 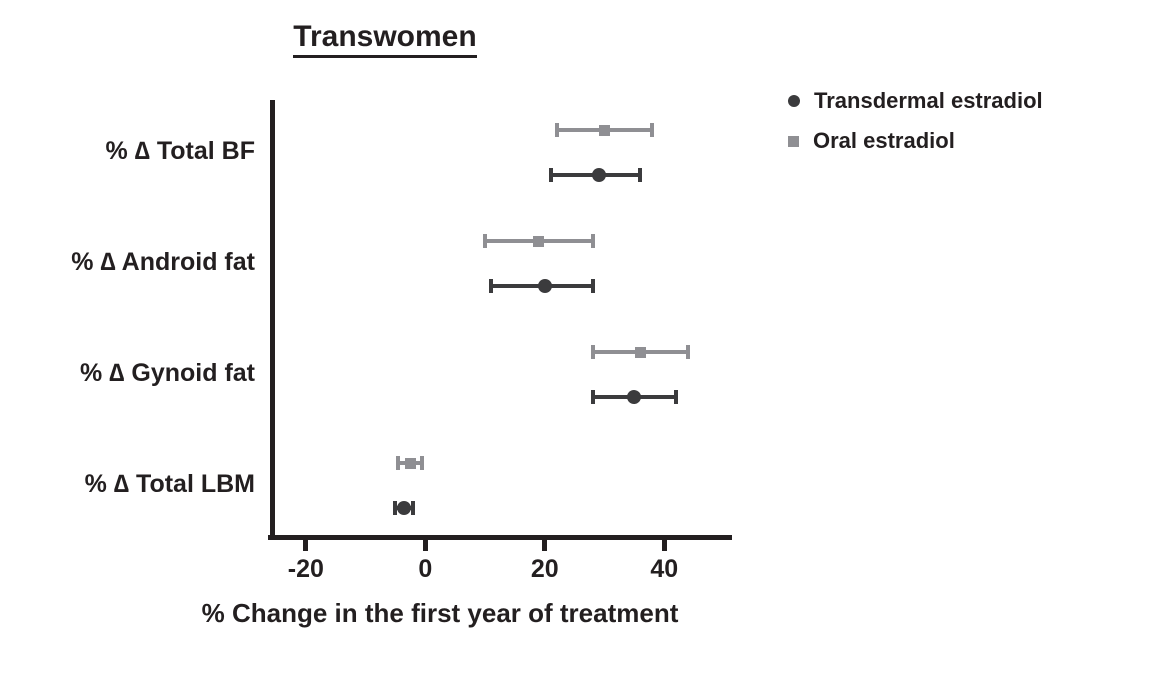 I want to click on legend-label-transdermal: Transdermal estradiol, so click(x=928, y=100).